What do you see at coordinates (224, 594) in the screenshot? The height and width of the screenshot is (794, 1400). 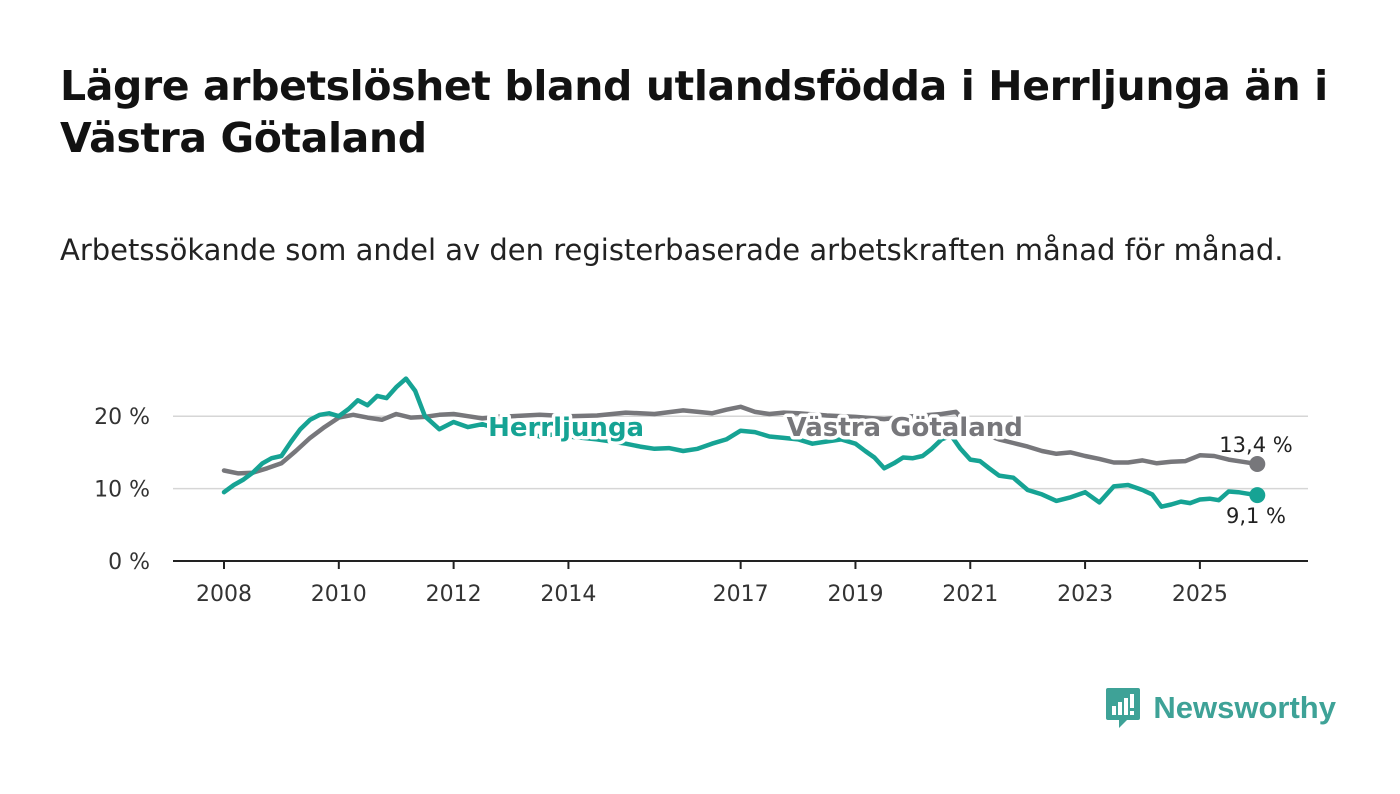 I see `x-tick-label: 2008` at bounding box center [224, 594].